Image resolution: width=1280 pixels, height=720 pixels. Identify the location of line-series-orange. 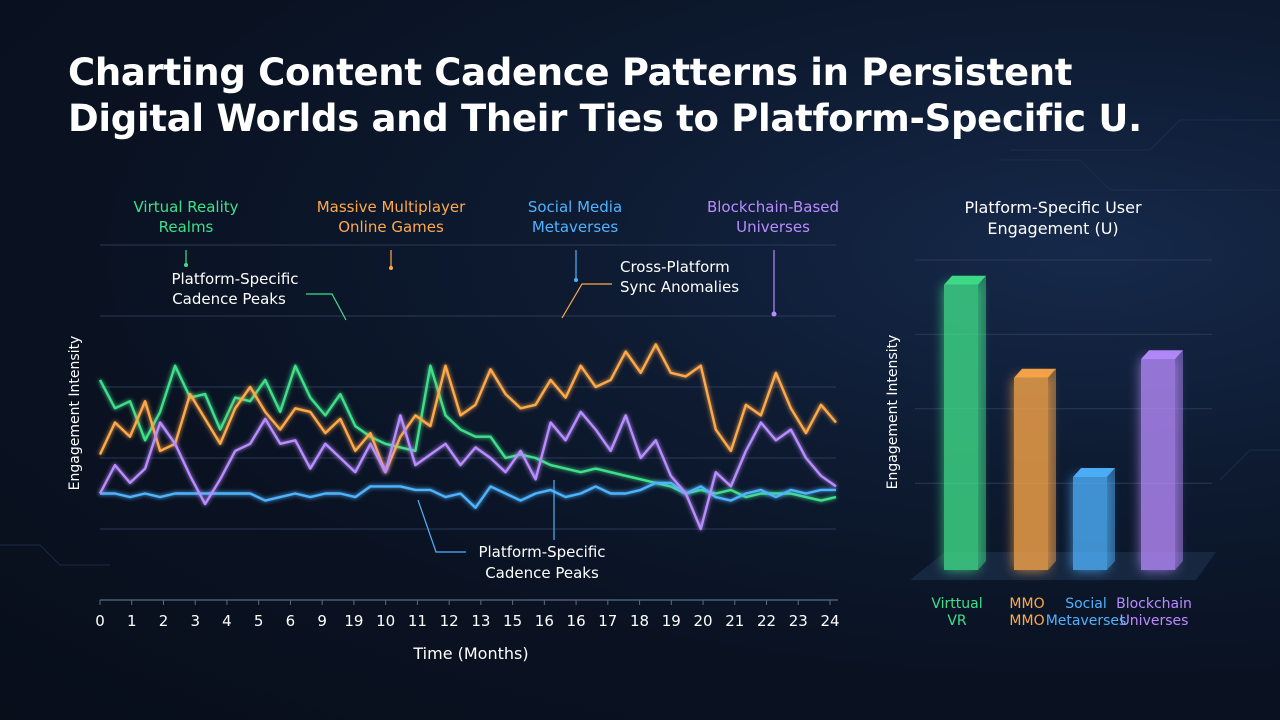
(467, 408).